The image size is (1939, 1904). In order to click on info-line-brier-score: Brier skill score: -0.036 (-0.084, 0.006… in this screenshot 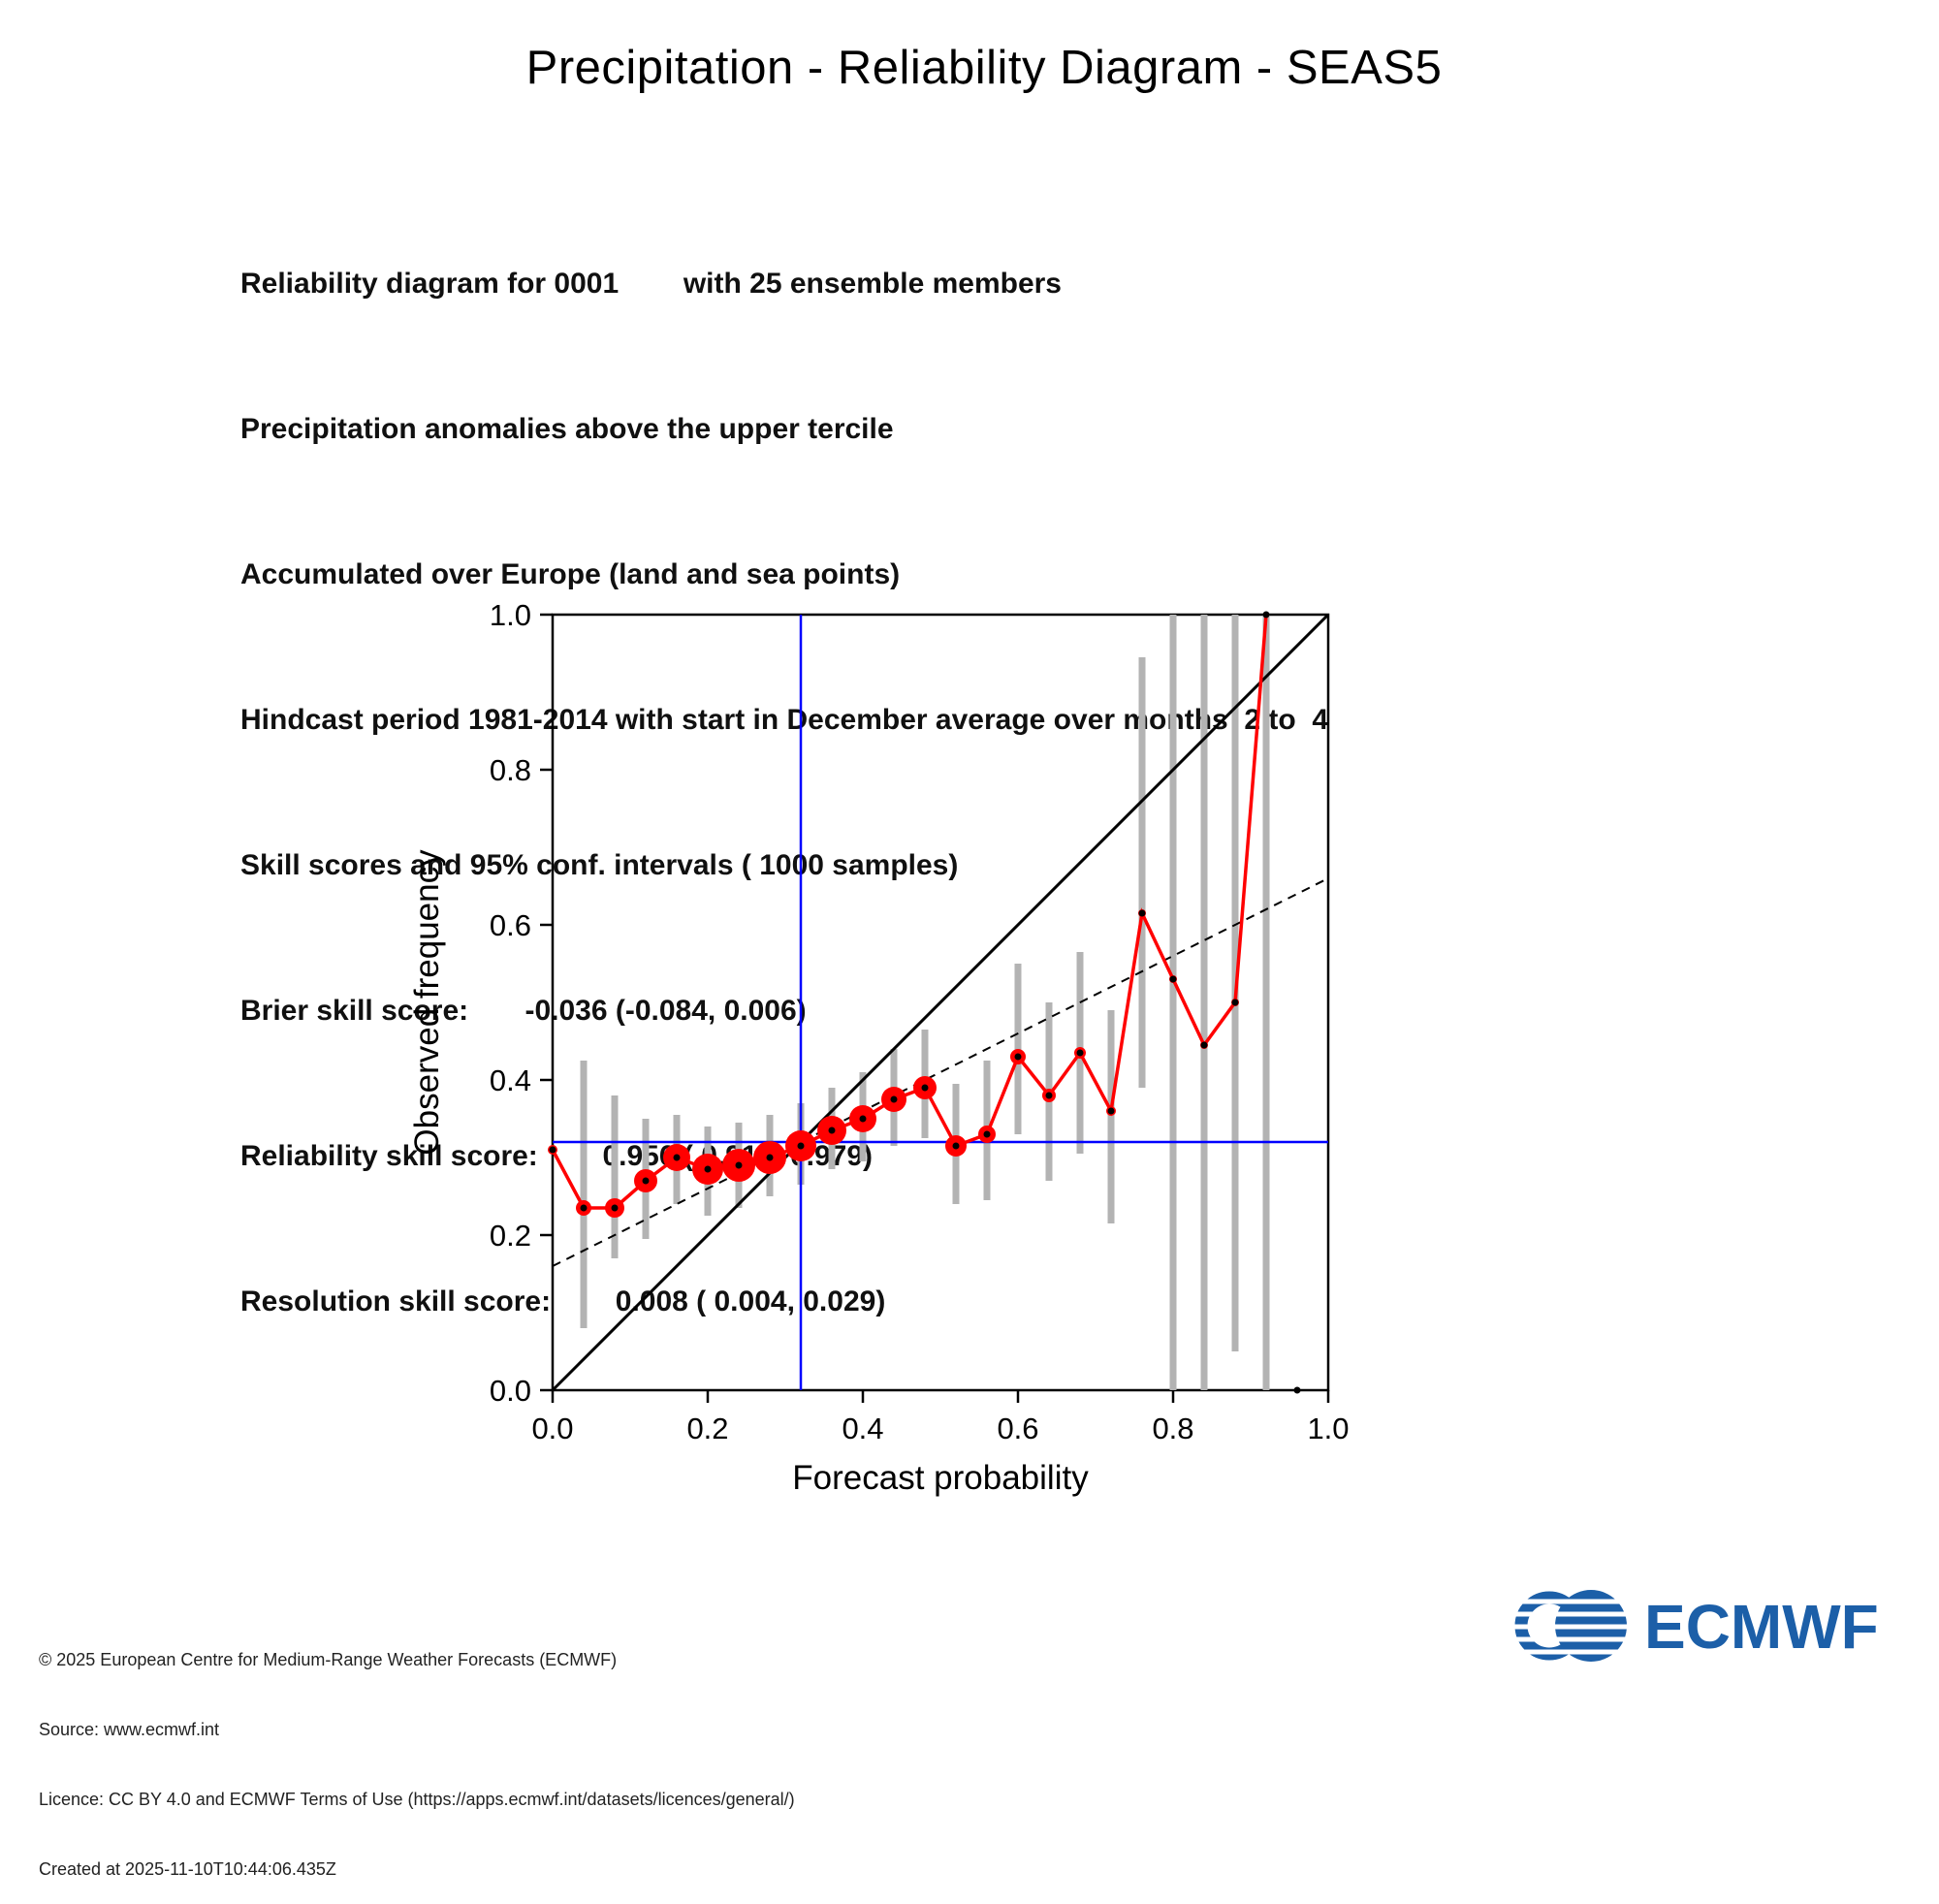, I will do `click(523, 1011)`.